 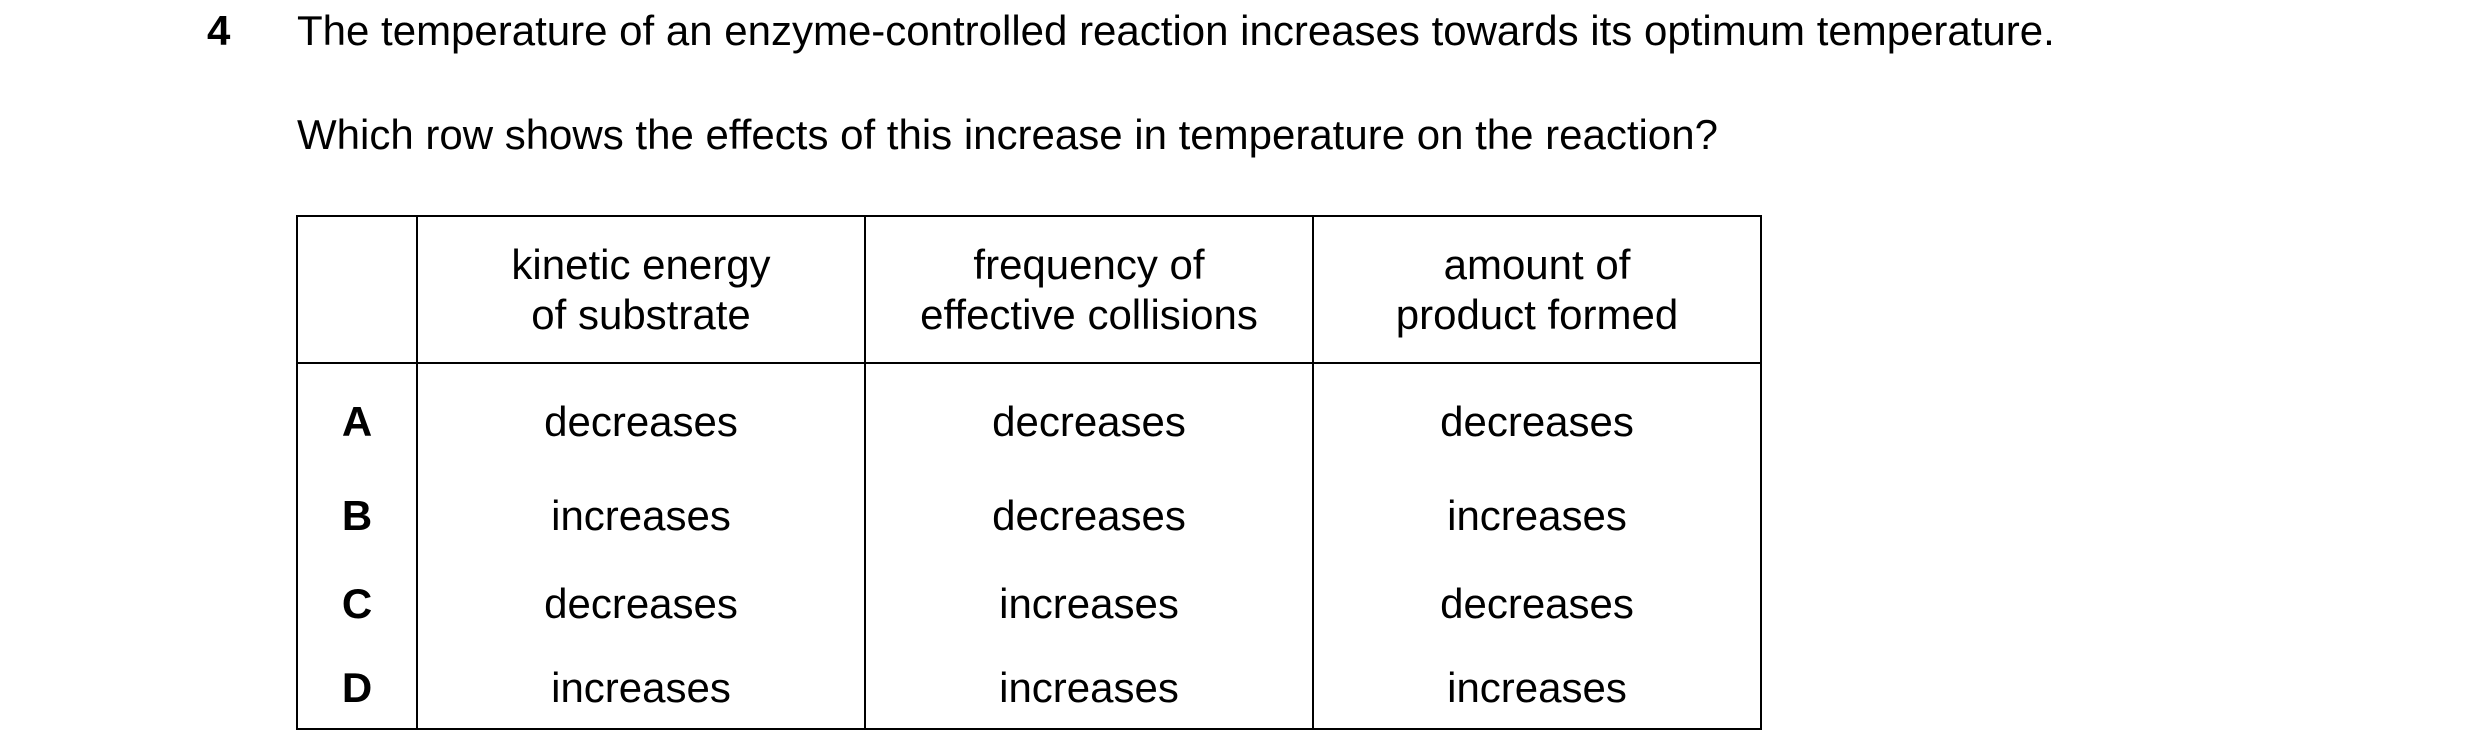 What do you see at coordinates (1089, 314) in the screenshot?
I see `header-line: effective collisions` at bounding box center [1089, 314].